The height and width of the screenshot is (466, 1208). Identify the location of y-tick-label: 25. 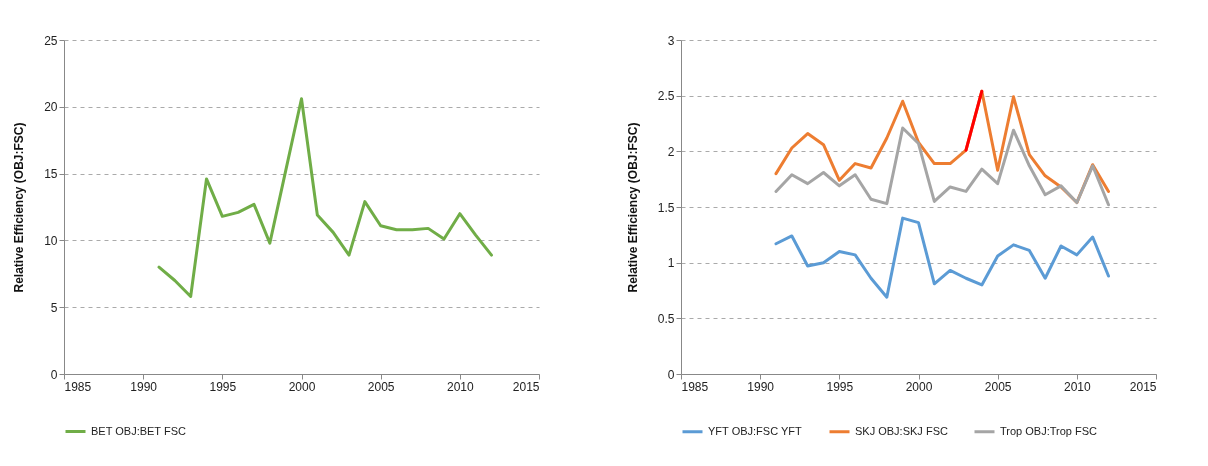
(51, 40).